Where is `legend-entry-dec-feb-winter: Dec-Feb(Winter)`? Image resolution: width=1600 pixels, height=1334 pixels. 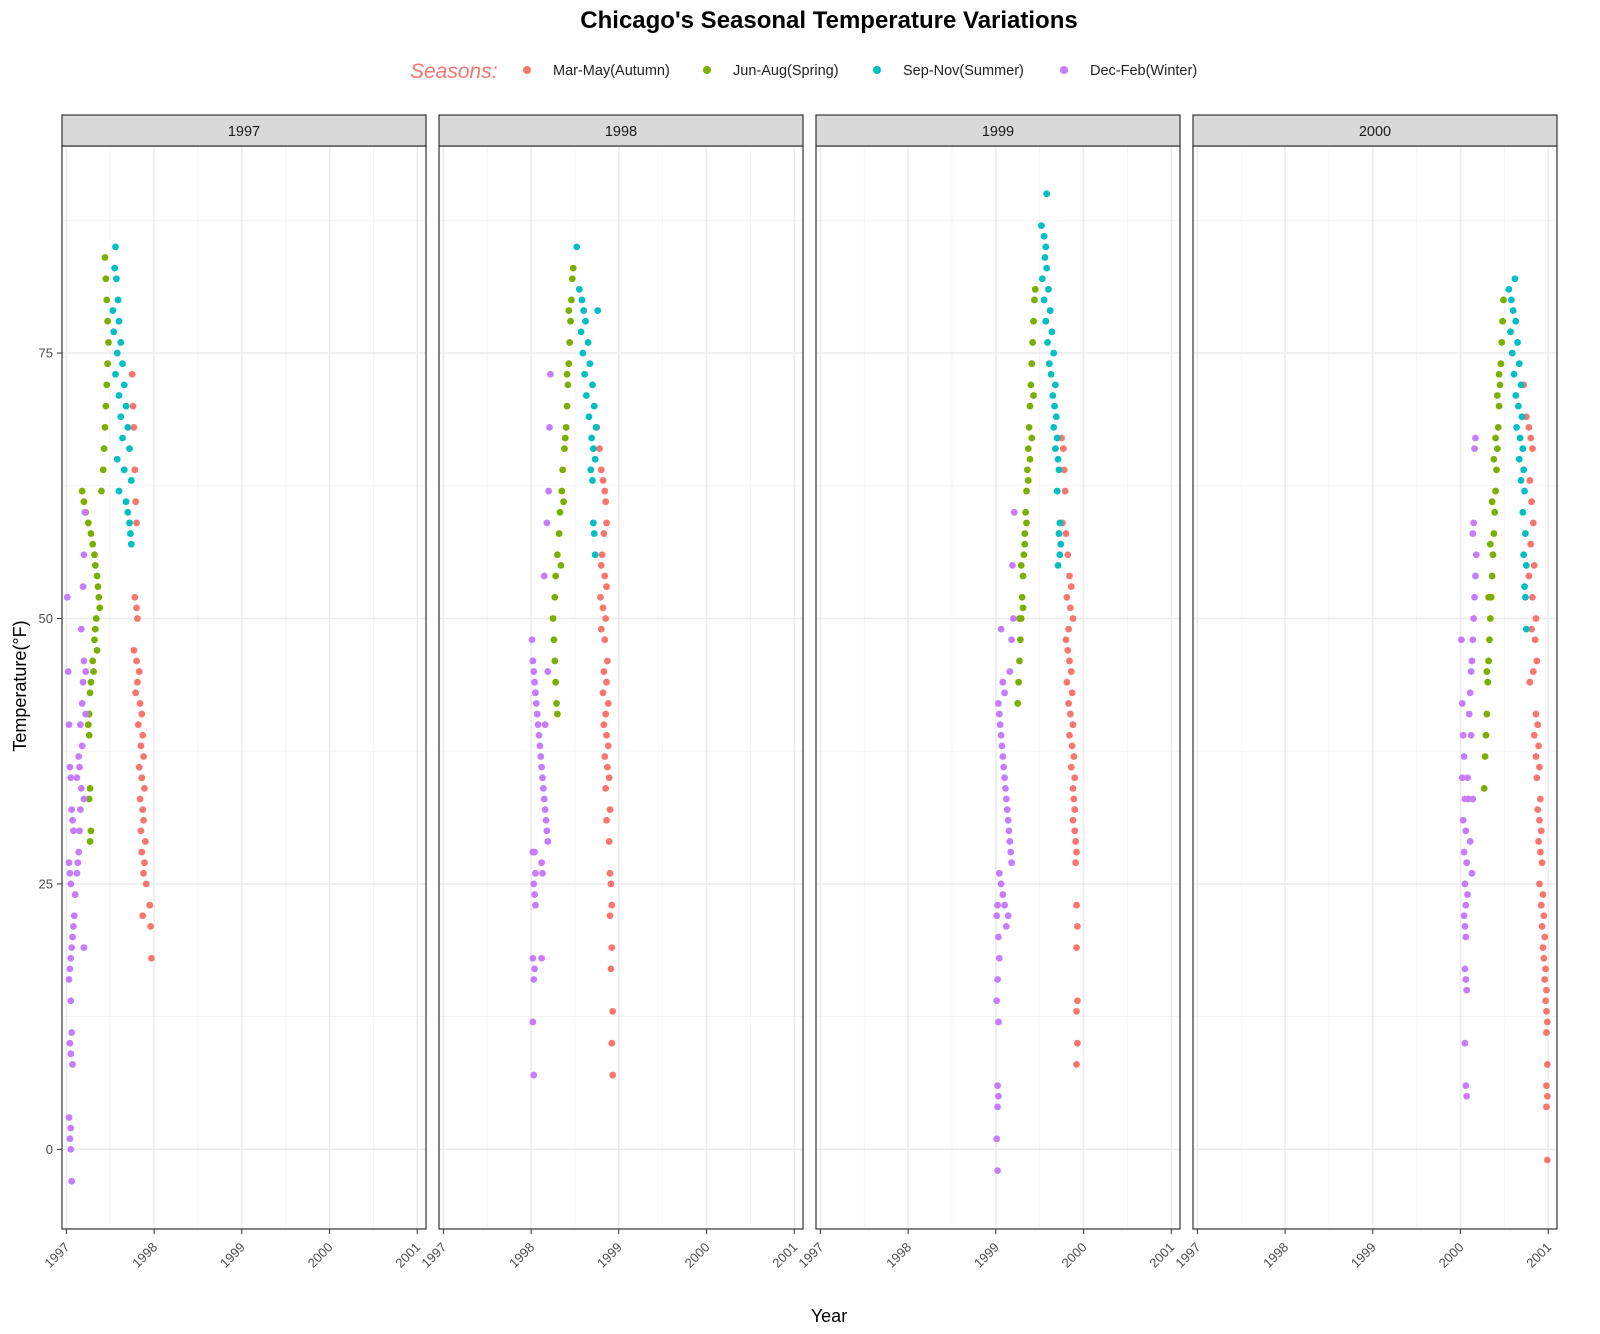 legend-entry-dec-feb-winter: Dec-Feb(Winter) is located at coordinates (1128, 71).